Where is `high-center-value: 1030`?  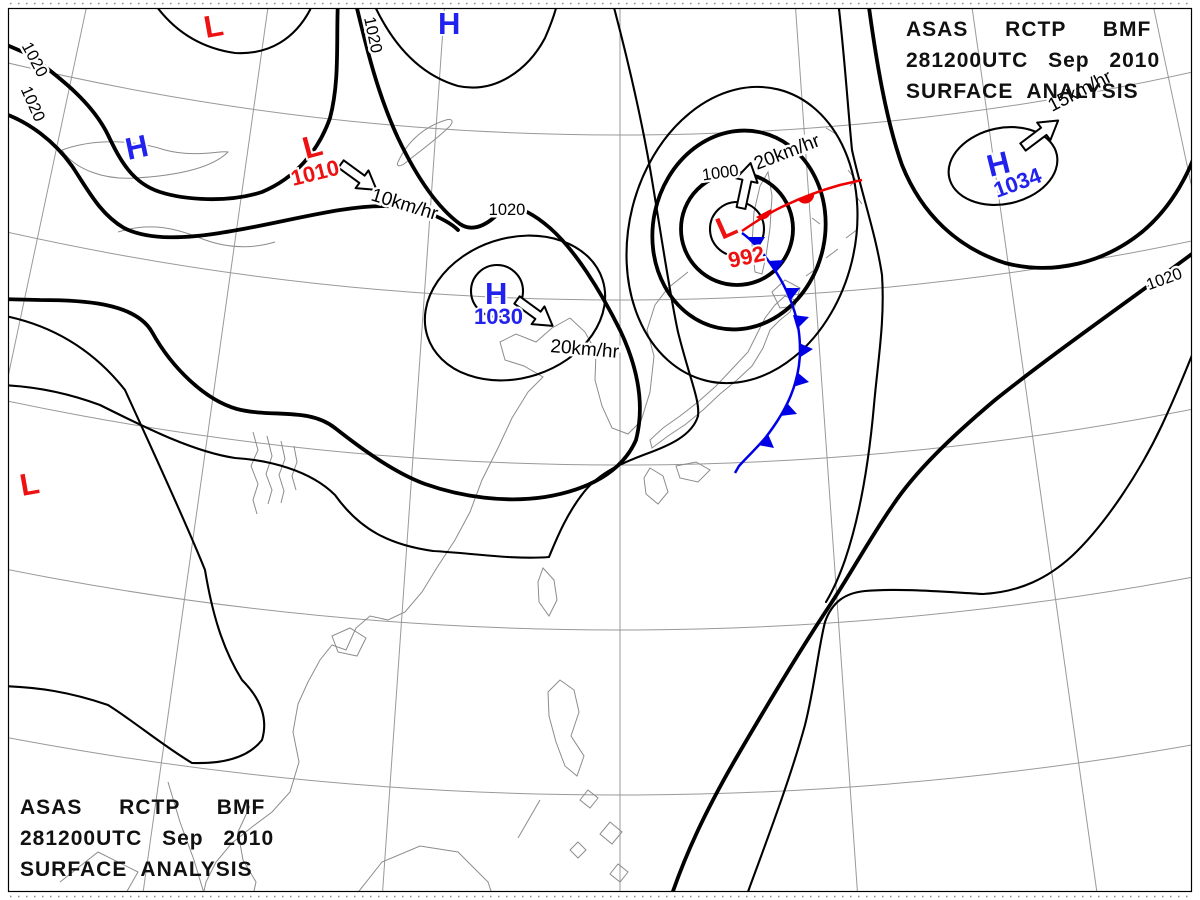
high-center-value: 1030 is located at coordinates (498, 316).